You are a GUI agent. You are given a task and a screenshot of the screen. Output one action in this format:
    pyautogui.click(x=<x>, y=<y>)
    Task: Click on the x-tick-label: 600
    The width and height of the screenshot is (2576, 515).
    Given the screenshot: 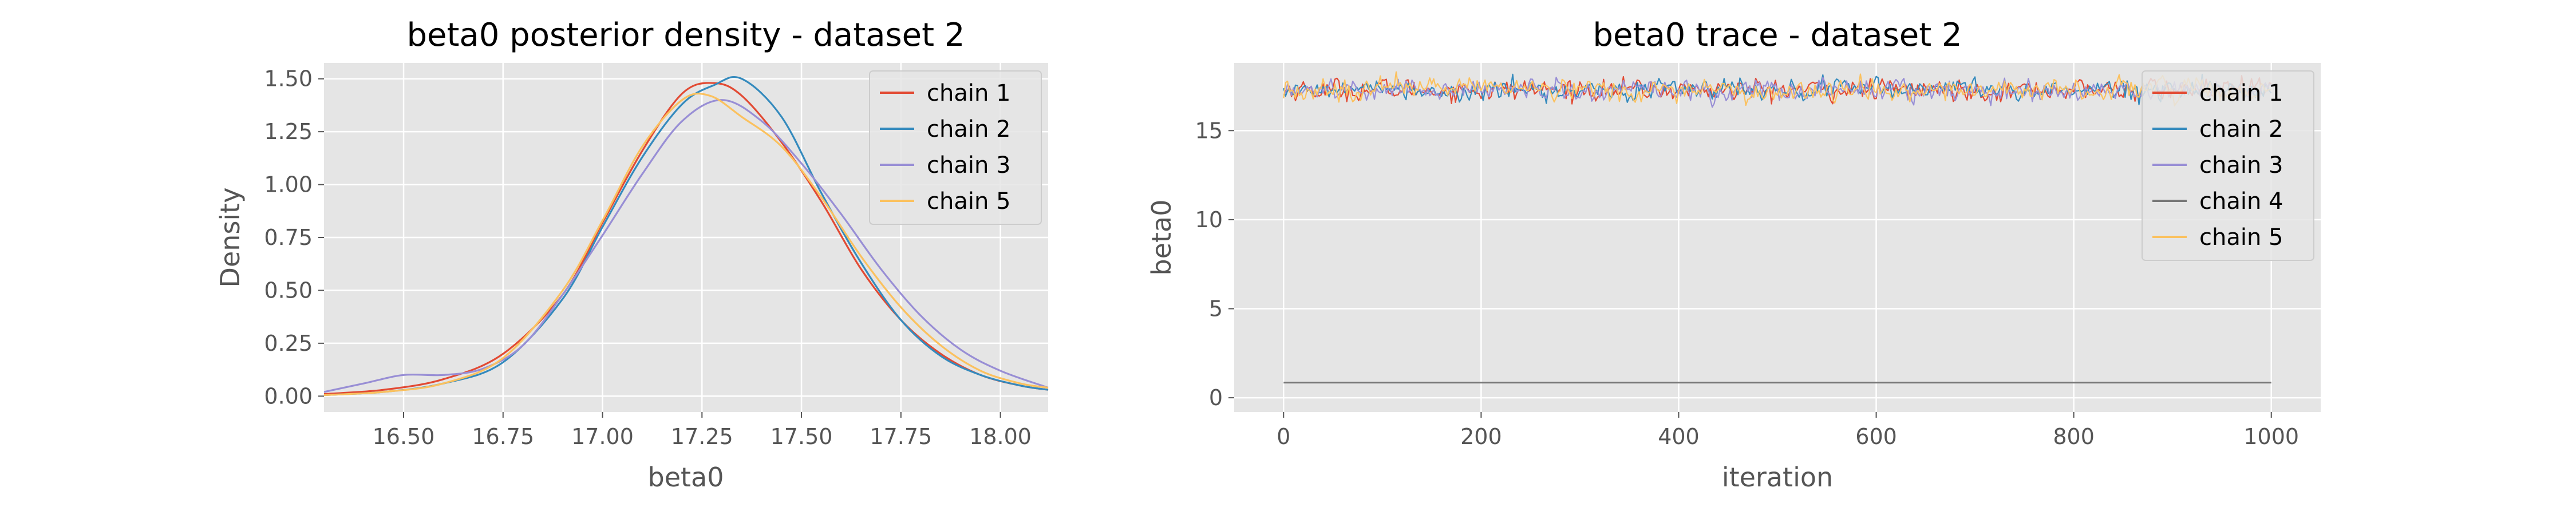 What is the action you would take?
    pyautogui.click(x=1876, y=436)
    